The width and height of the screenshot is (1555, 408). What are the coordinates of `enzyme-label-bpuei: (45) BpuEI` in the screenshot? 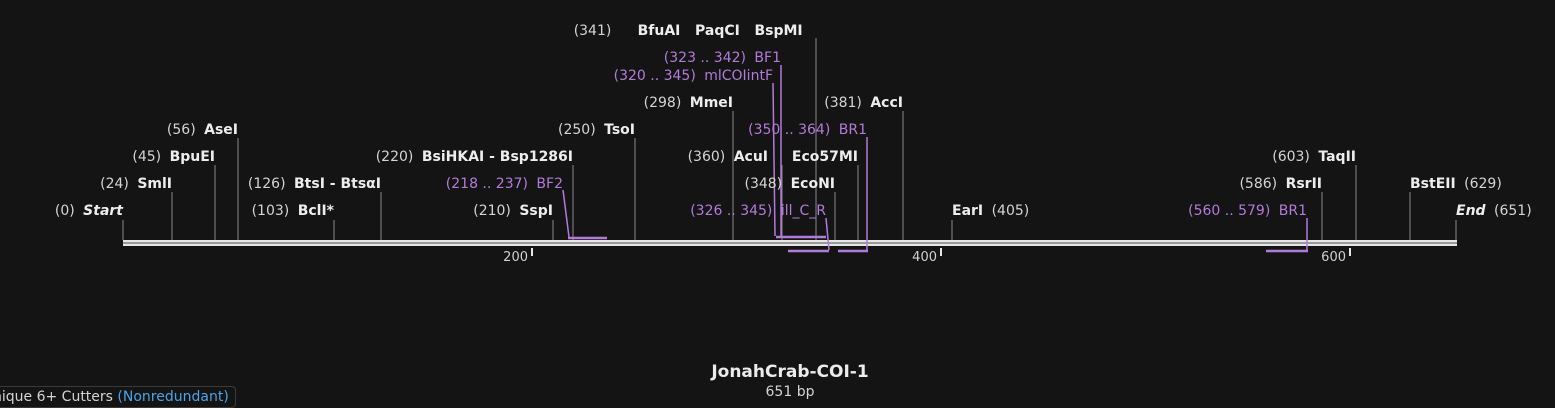 It's located at (173, 157).